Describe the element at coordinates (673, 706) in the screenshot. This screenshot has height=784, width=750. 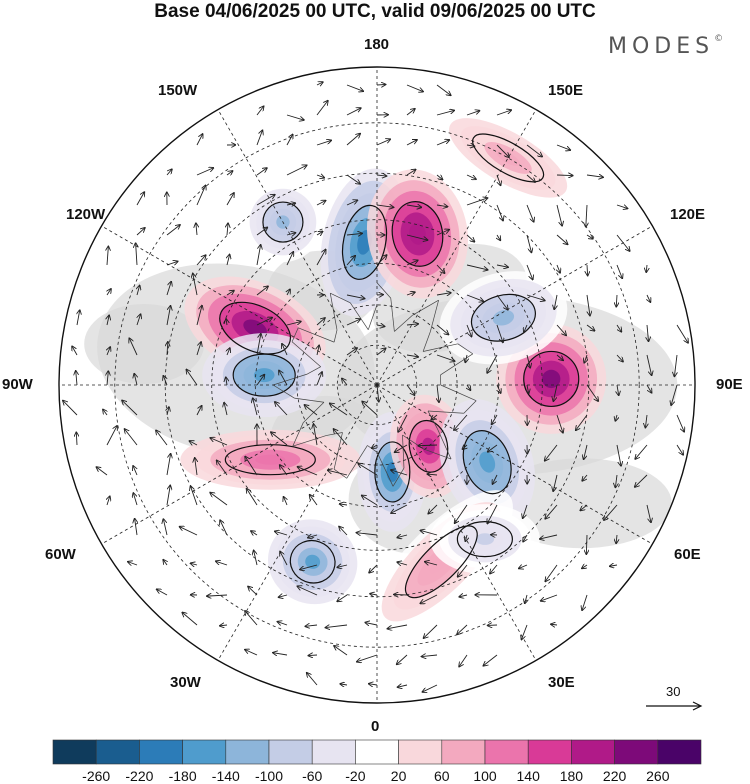
I see `reference-vector` at that location.